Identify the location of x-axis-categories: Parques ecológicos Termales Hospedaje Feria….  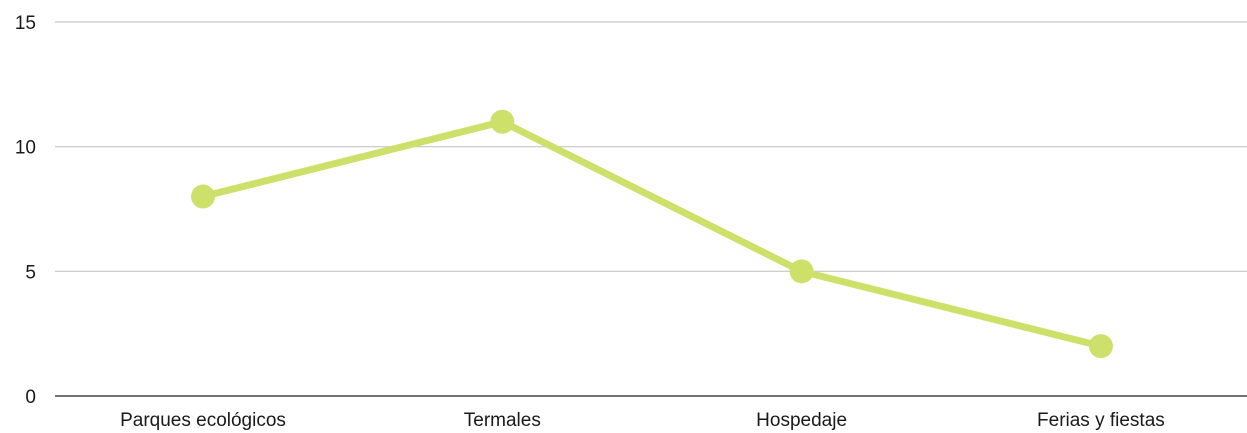
(642, 420).